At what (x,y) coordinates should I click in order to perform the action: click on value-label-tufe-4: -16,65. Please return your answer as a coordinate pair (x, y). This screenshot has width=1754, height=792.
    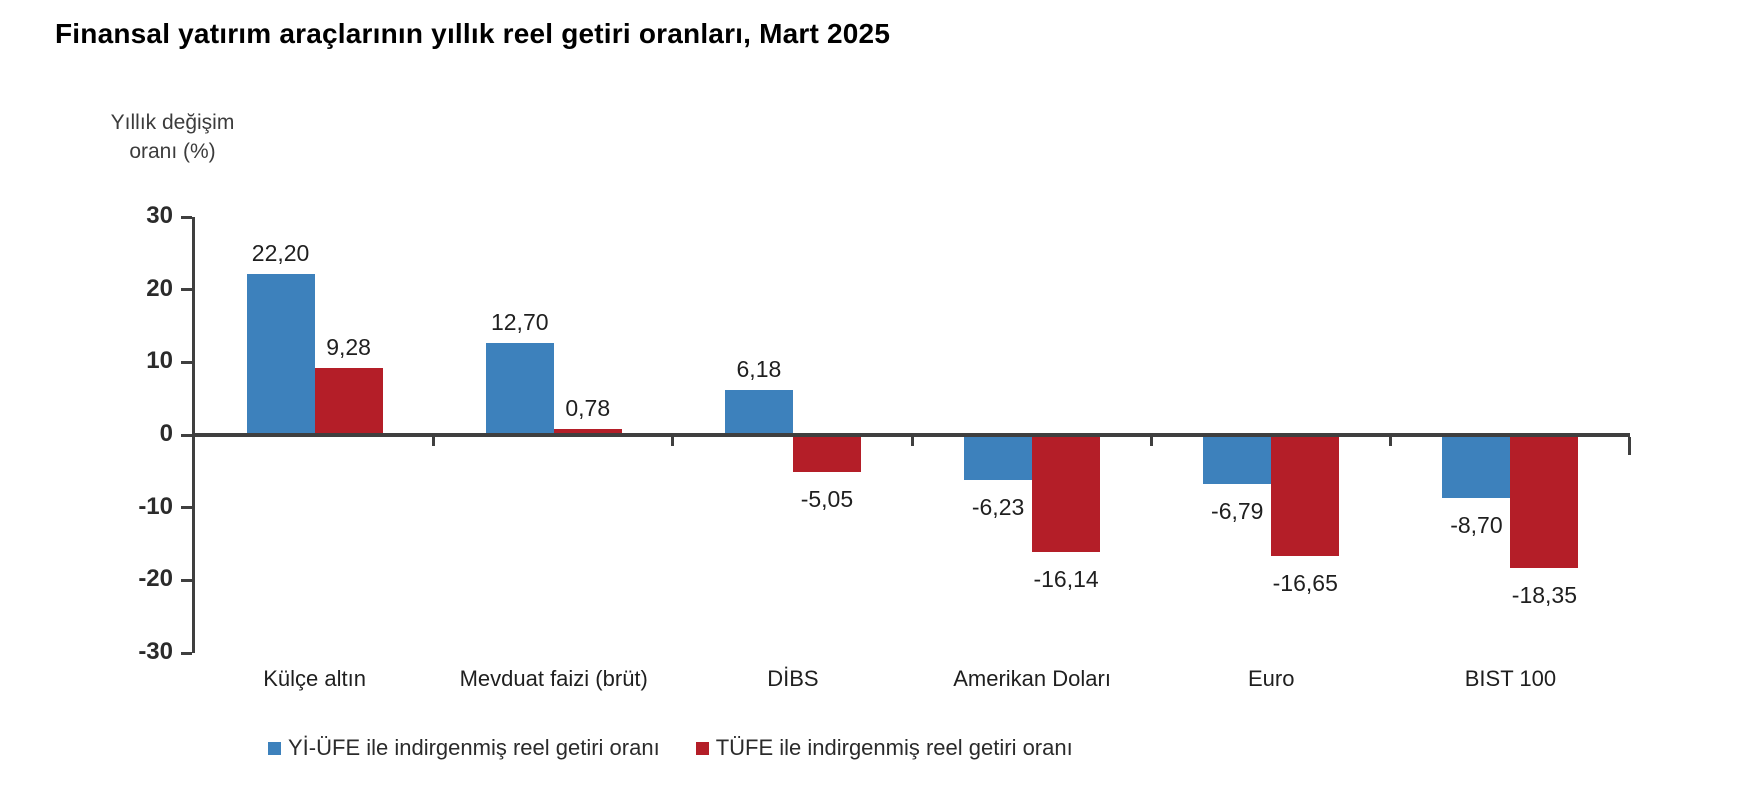
    Looking at the image, I should click on (1305, 582).